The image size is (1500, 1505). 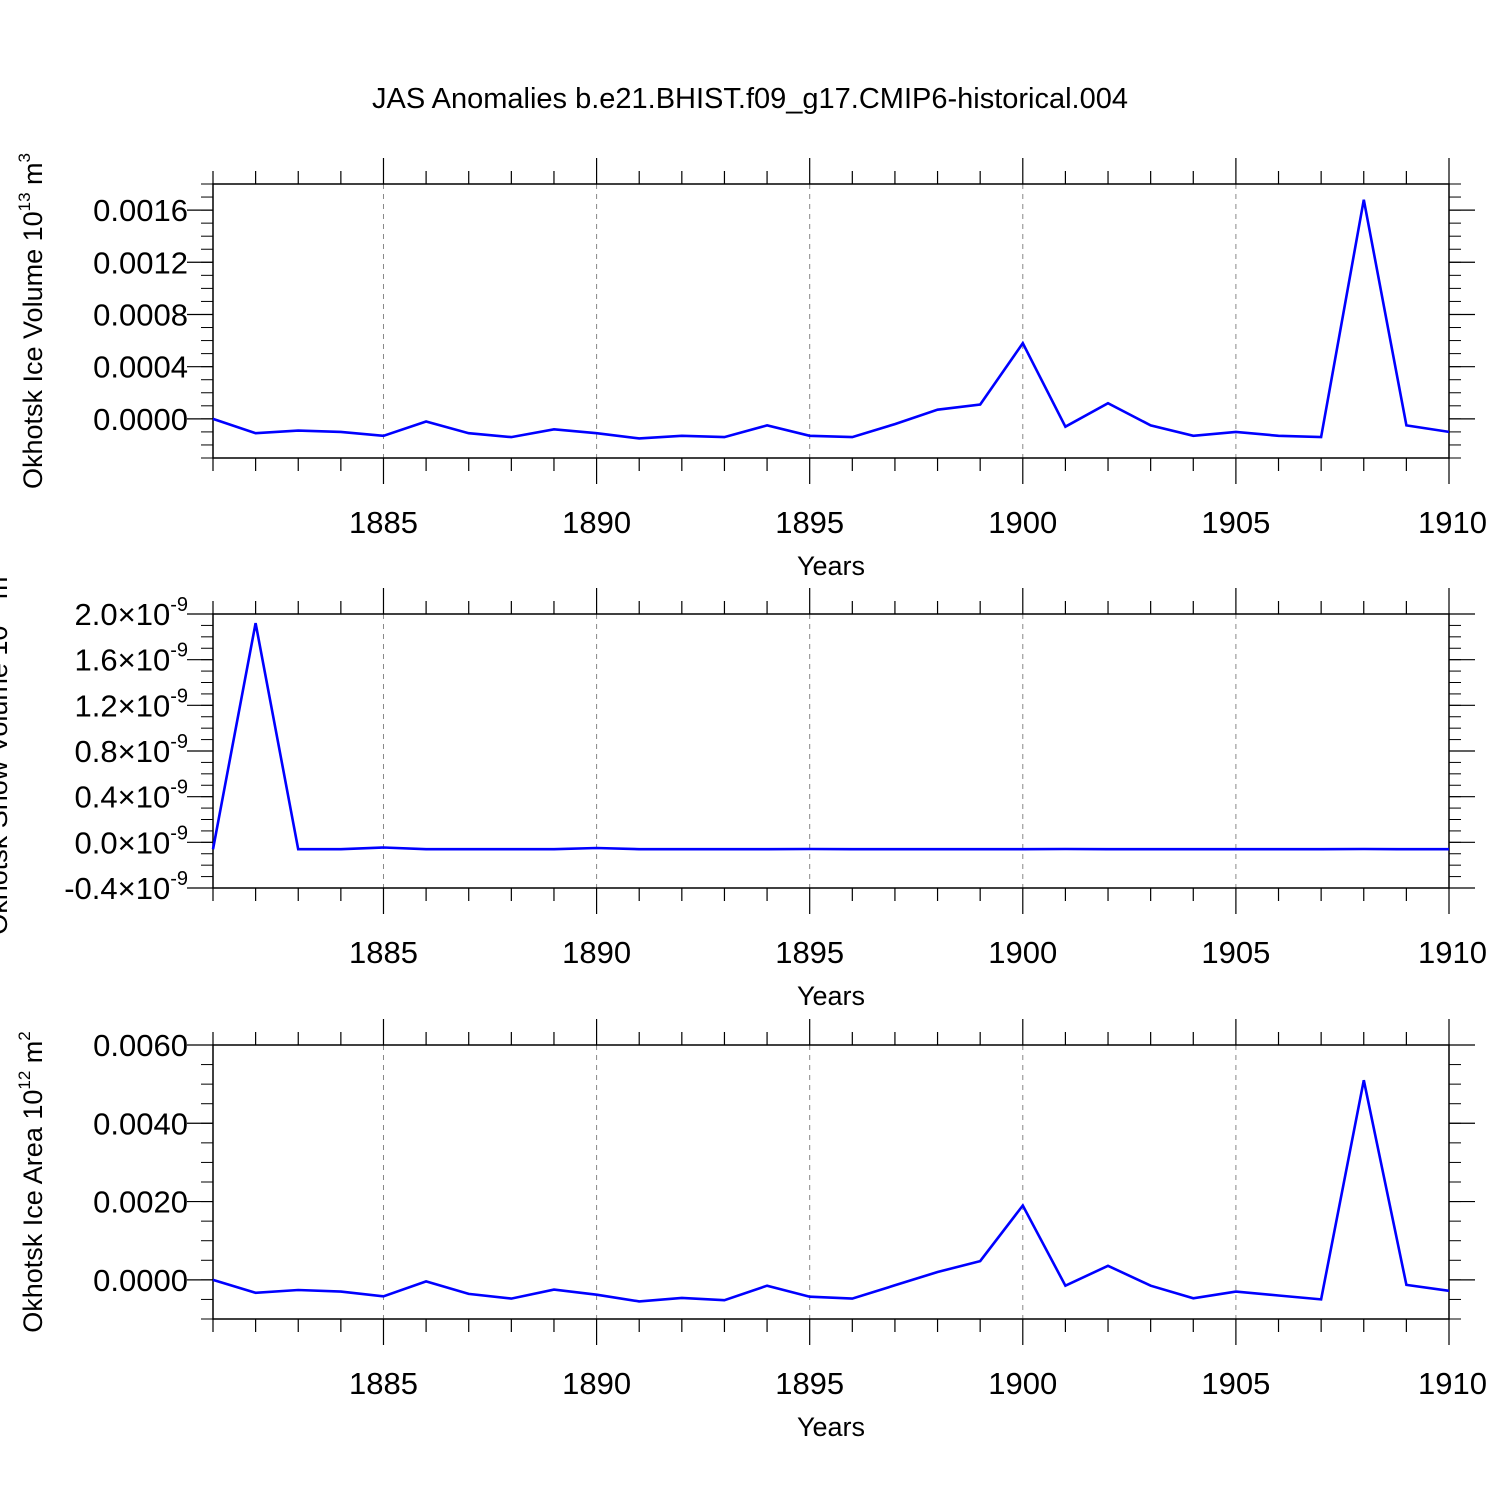 What do you see at coordinates (831, 1191) in the screenshot?
I see `series-line-ice-area` at bounding box center [831, 1191].